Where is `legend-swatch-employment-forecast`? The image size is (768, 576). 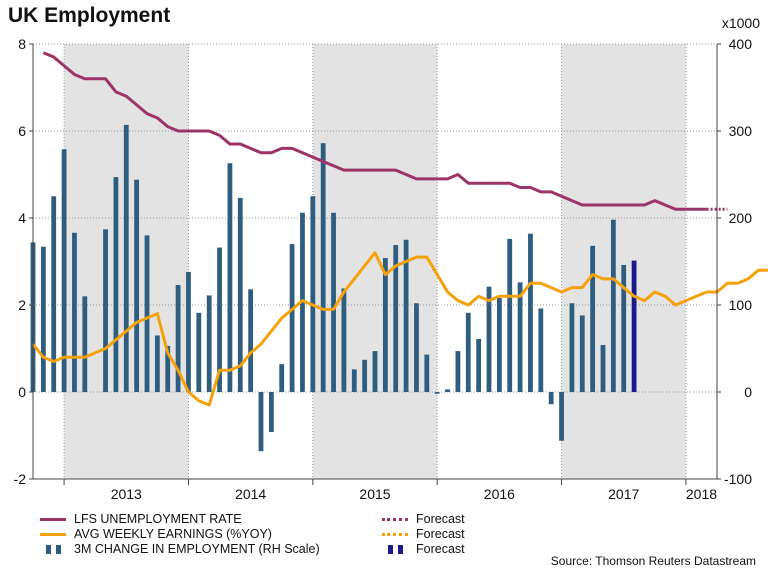 legend-swatch-employment-forecast is located at coordinates (396, 549).